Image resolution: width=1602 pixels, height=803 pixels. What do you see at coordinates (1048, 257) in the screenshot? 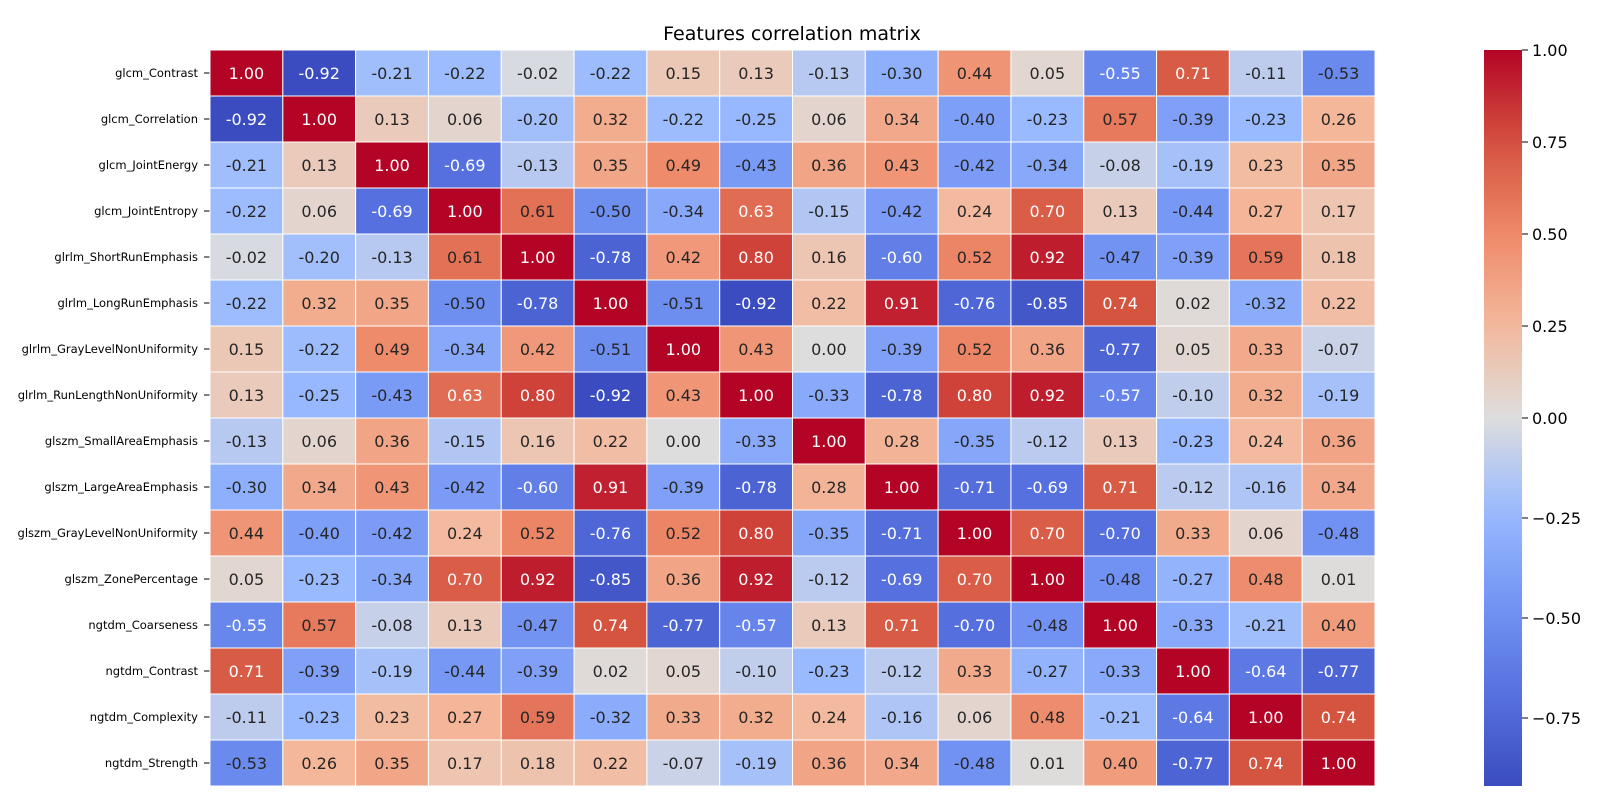
I see `cell-value-label: 0.92` at bounding box center [1048, 257].